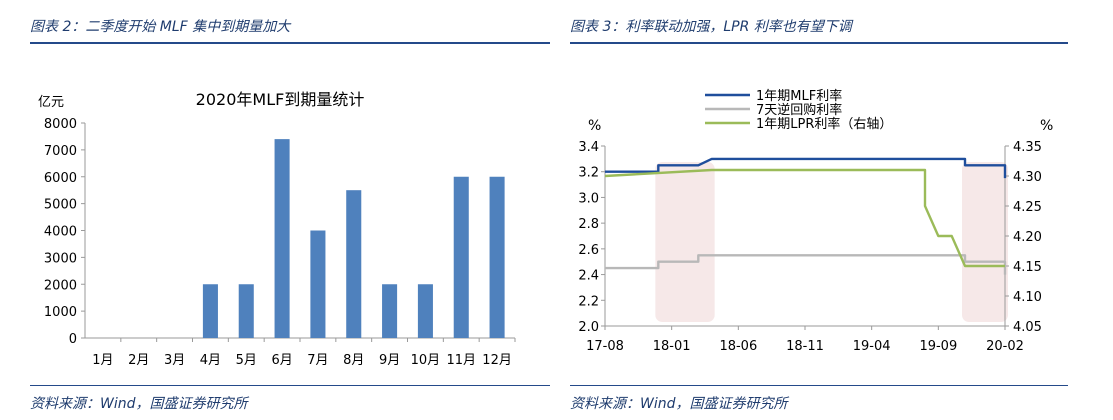 The image size is (1113, 420). What do you see at coordinates (824, 124) in the screenshot?
I see `legend-label: 1年期LPR利率（右轴）` at bounding box center [824, 124].